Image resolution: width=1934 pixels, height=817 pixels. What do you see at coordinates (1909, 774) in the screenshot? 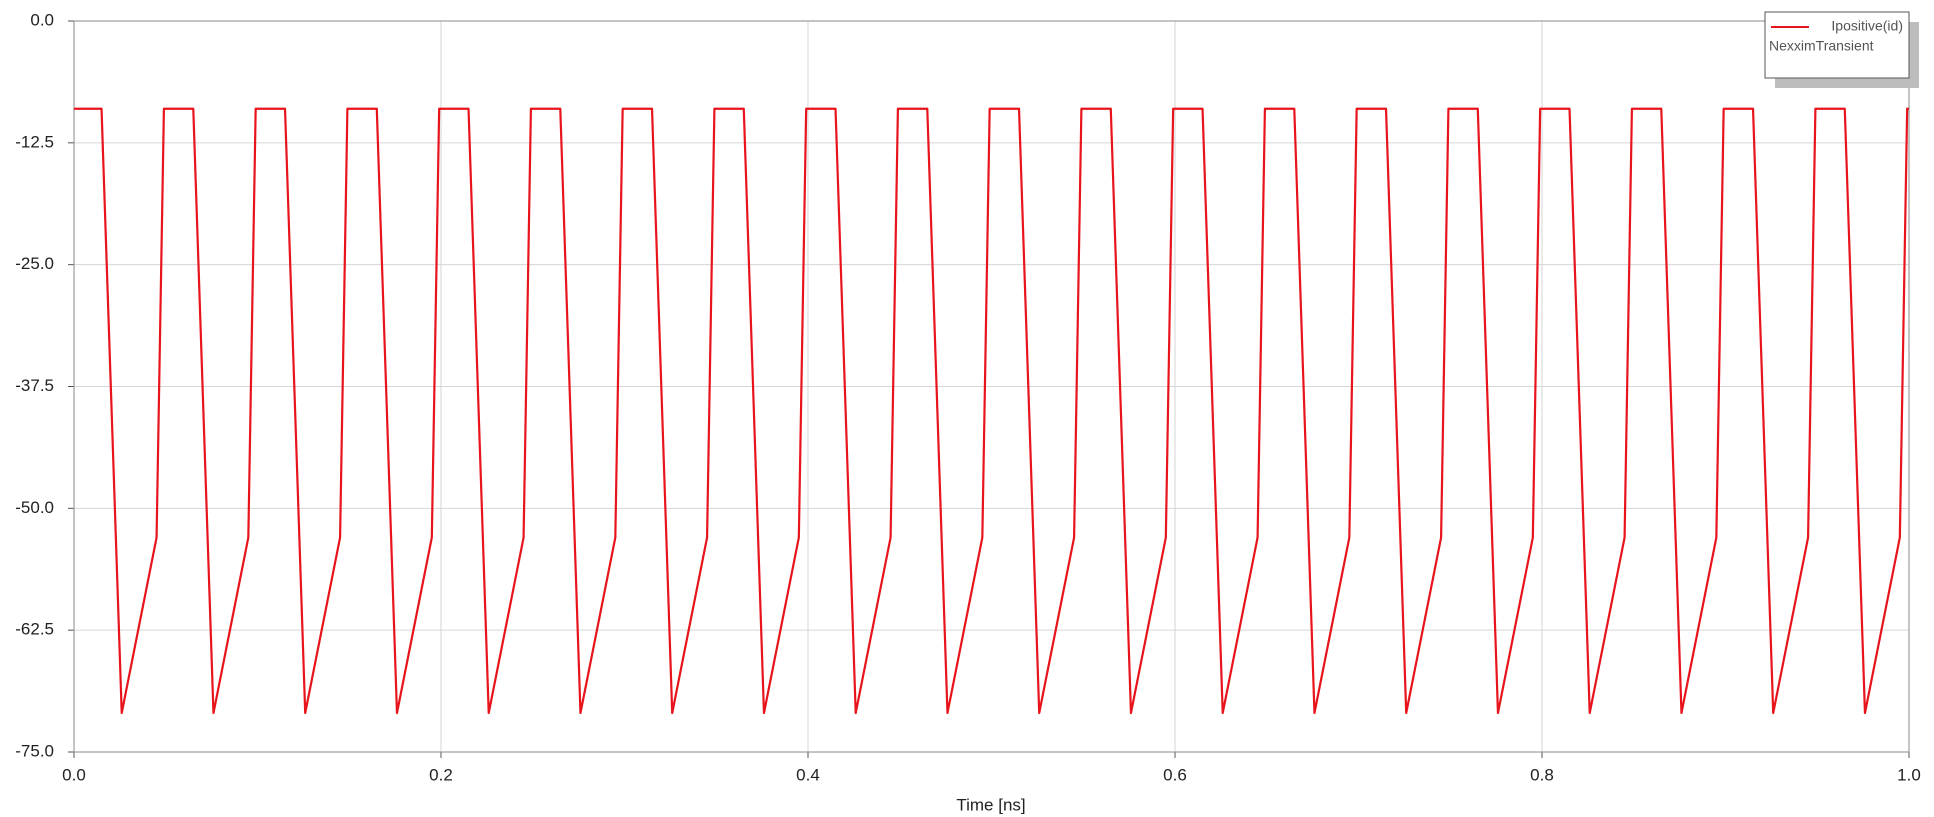
I see `x-tick-label: 1.0` at bounding box center [1909, 774].